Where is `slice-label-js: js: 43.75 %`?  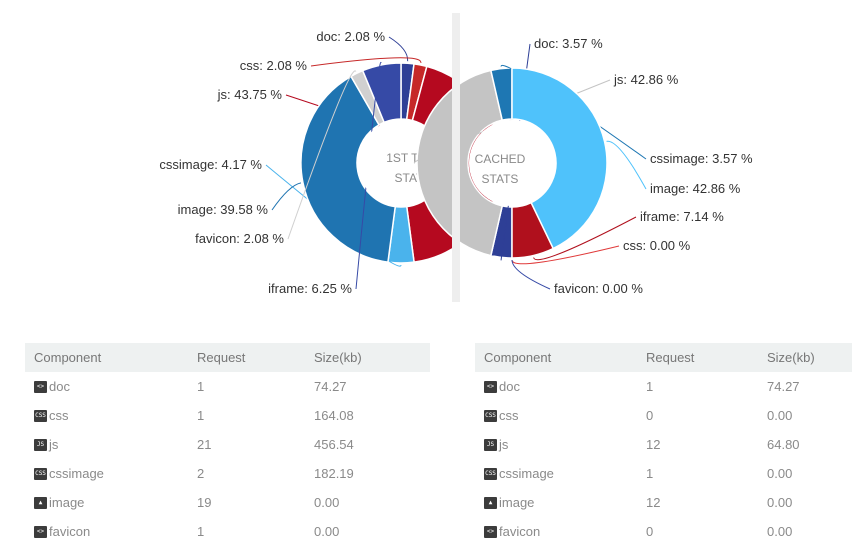
slice-label-js: js: 43.75 % is located at coordinates (250, 94).